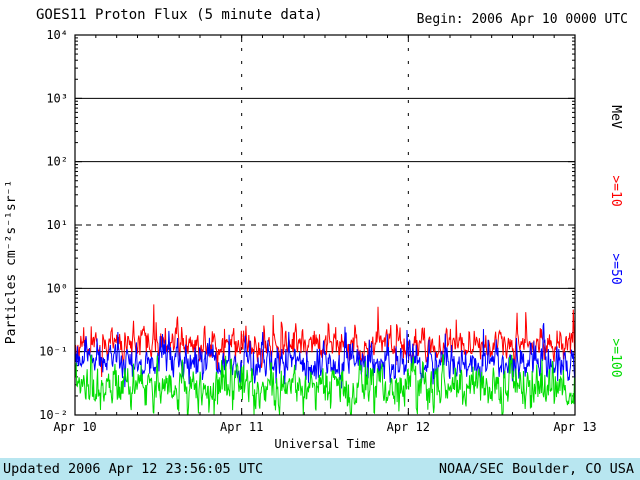 The height and width of the screenshot is (480, 640). Describe the element at coordinates (57, 98) in the screenshot. I see `y-tick-label: 10³` at that location.